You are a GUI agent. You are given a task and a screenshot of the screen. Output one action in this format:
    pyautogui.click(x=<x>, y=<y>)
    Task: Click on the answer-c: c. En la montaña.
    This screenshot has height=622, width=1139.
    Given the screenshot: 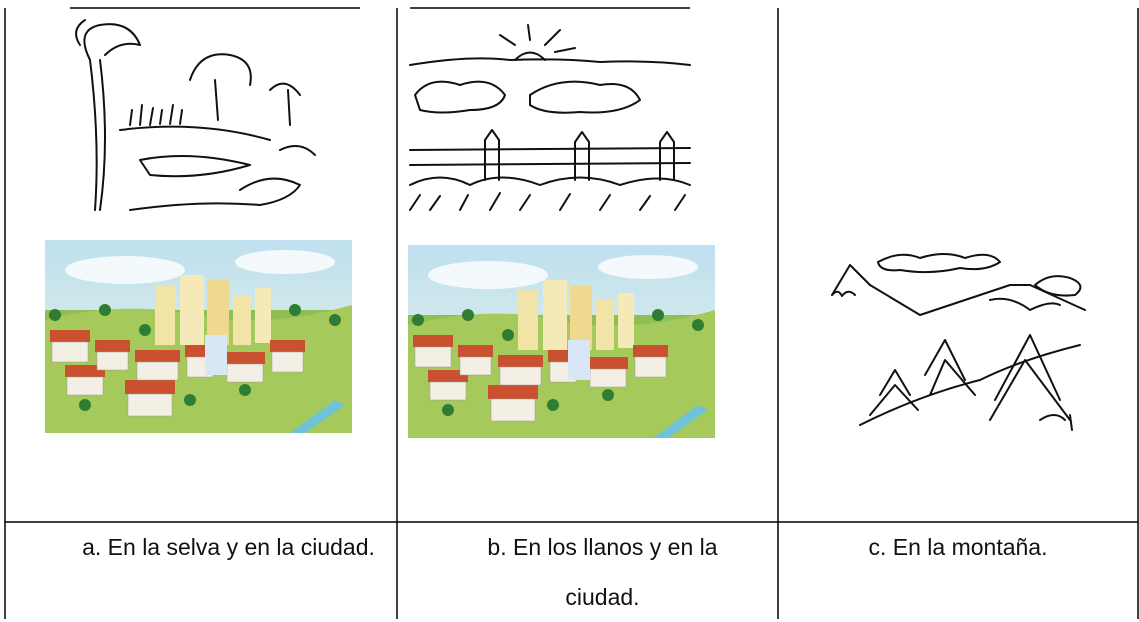 What is the action you would take?
    pyautogui.click(x=958, y=547)
    